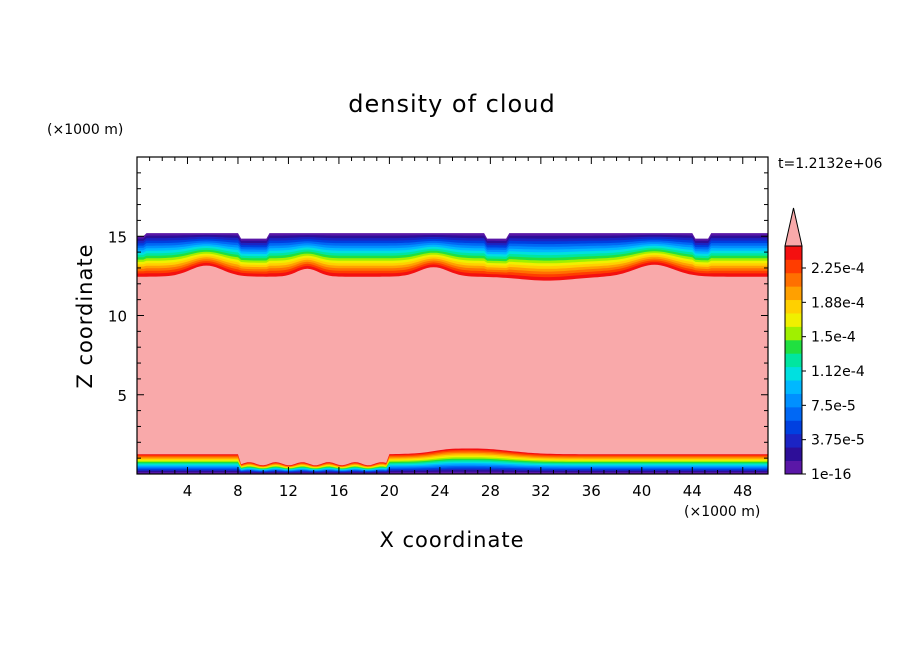  What do you see at coordinates (641, 491) in the screenshot?
I see `x-tick-label: 40` at bounding box center [641, 491].